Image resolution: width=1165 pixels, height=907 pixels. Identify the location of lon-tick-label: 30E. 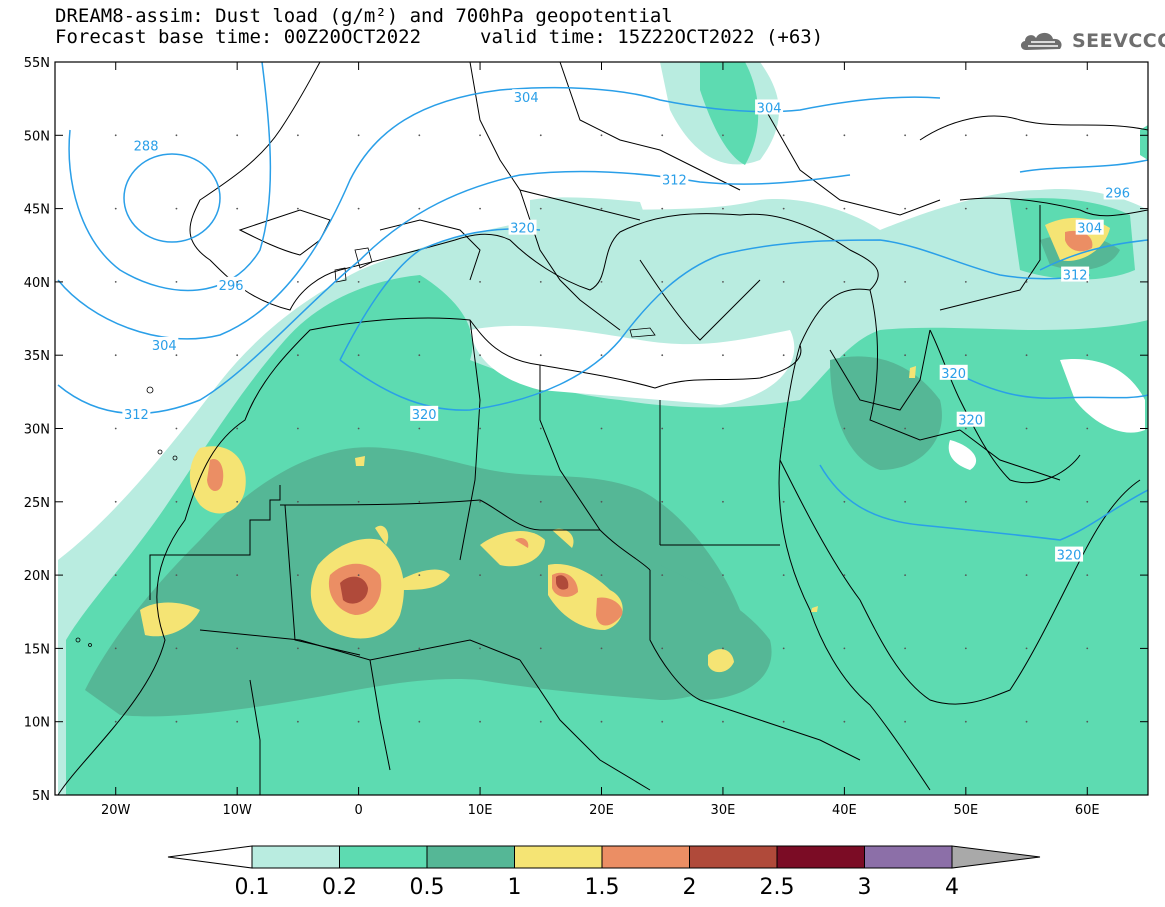
(723, 810).